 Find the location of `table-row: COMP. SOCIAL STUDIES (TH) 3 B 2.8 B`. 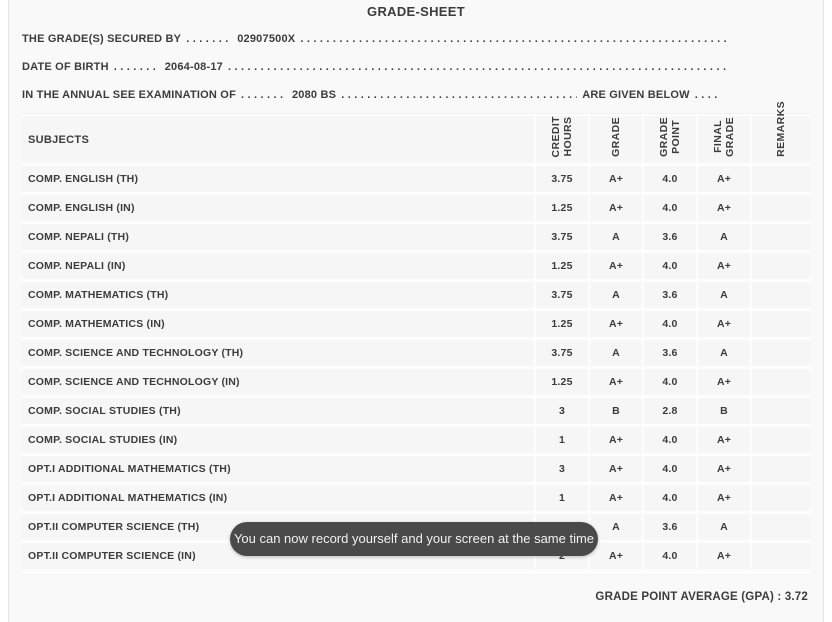

table-row: COMP. SOCIAL STUDIES (TH) 3 B 2.8 B is located at coordinates (416, 411).